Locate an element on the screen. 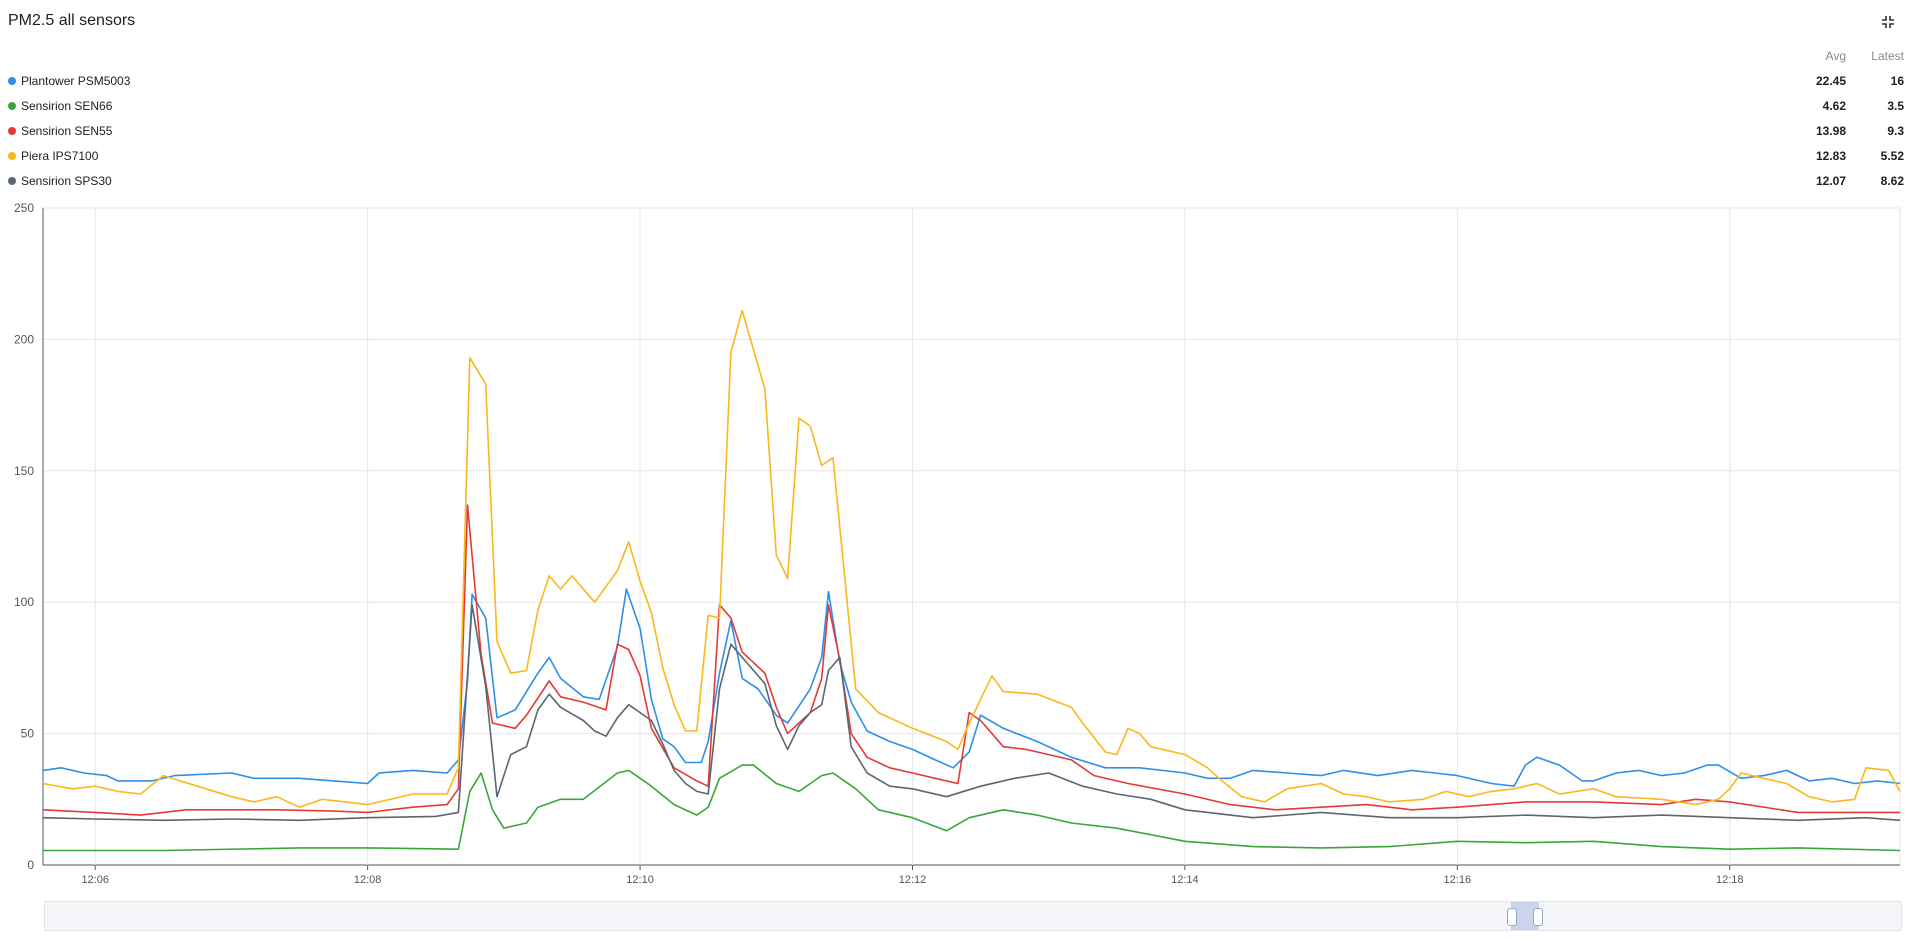  legend-latest-header: Latest is located at coordinates (1887, 56).